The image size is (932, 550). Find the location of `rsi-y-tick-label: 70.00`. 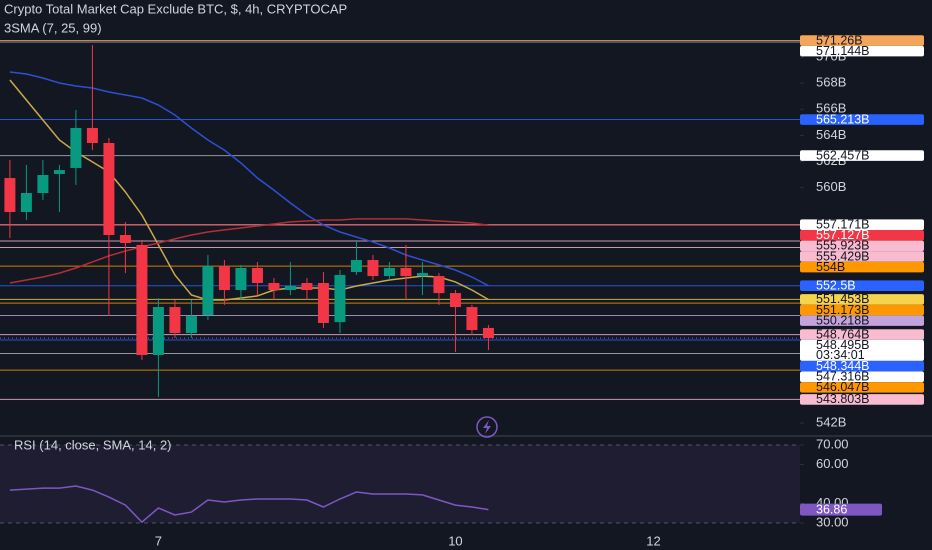

rsi-y-tick-label: 70.00 is located at coordinates (832, 443).